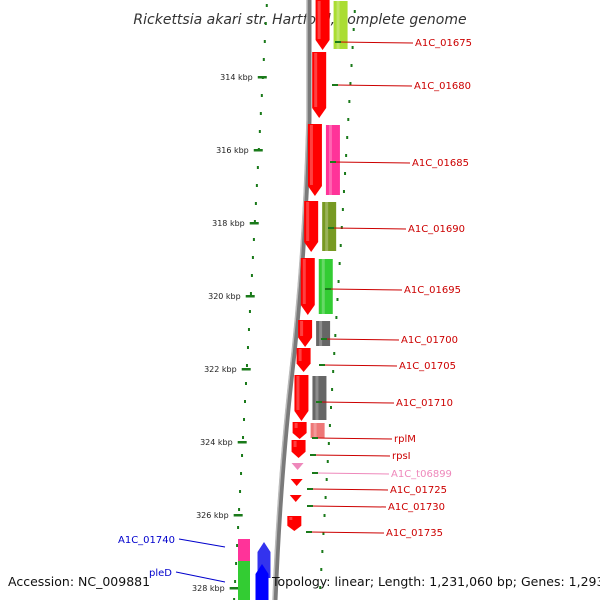  I want to click on gene-feature-rpsi, so click(298, 449).